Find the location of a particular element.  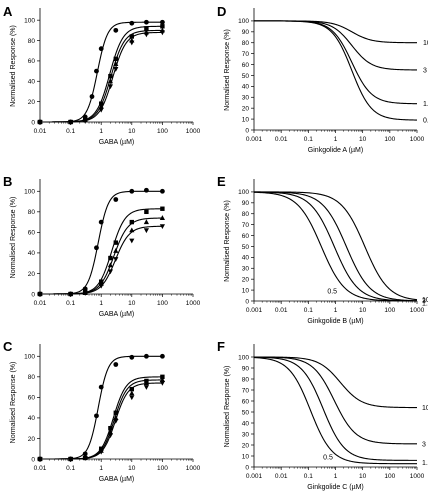

panel-letter: A is located at coordinates (8, 11).